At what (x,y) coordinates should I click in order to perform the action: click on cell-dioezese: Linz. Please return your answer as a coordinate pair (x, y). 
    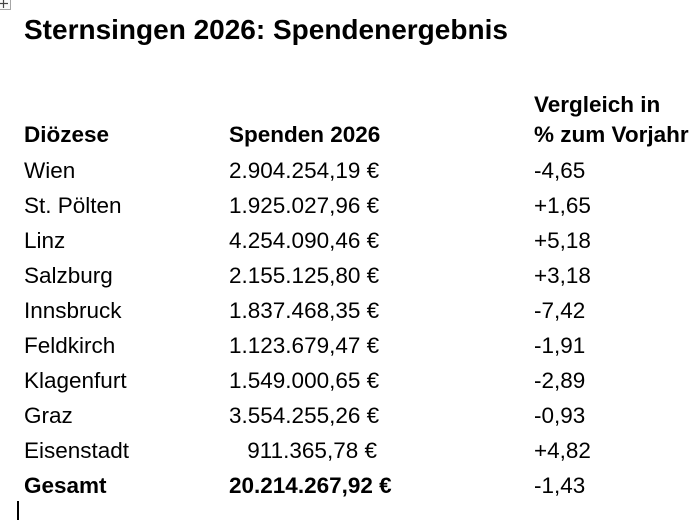
    Looking at the image, I should click on (45, 240).